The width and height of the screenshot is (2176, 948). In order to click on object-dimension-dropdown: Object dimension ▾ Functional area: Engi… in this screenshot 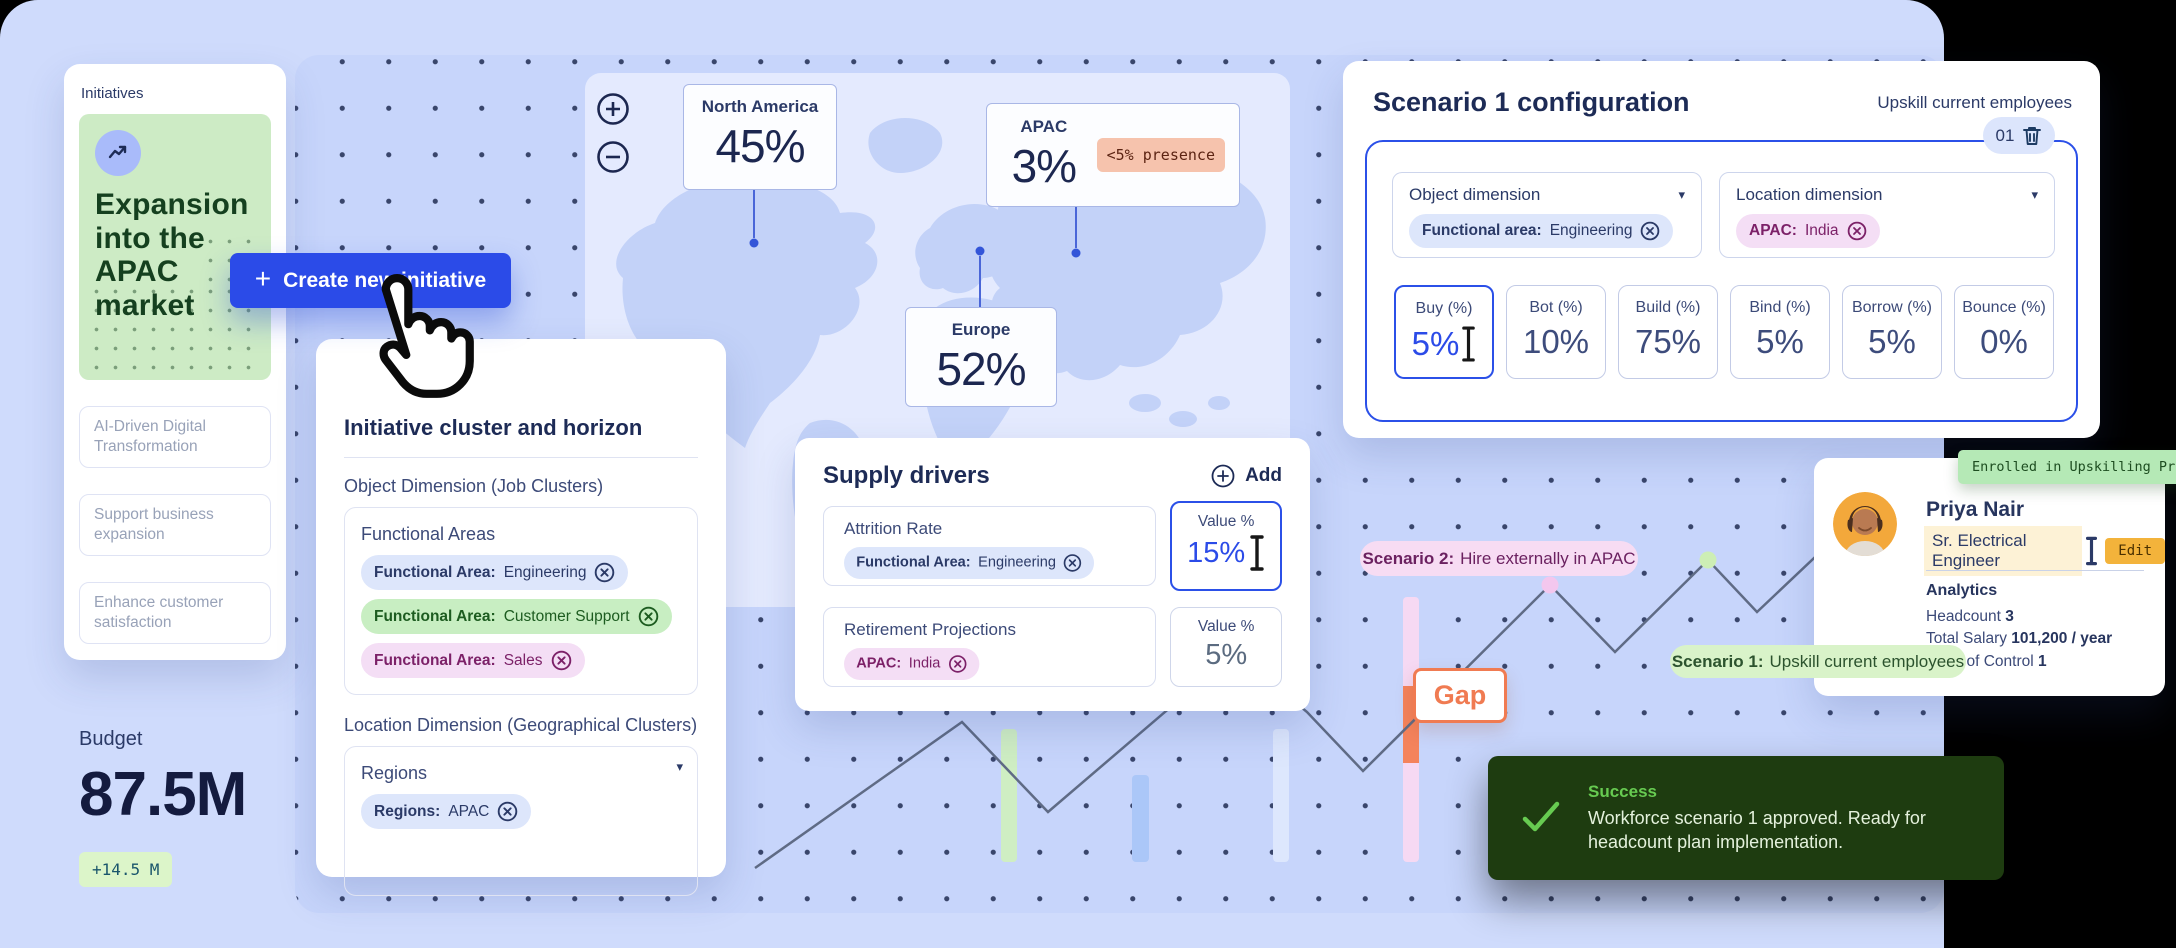, I will do `click(1547, 215)`.